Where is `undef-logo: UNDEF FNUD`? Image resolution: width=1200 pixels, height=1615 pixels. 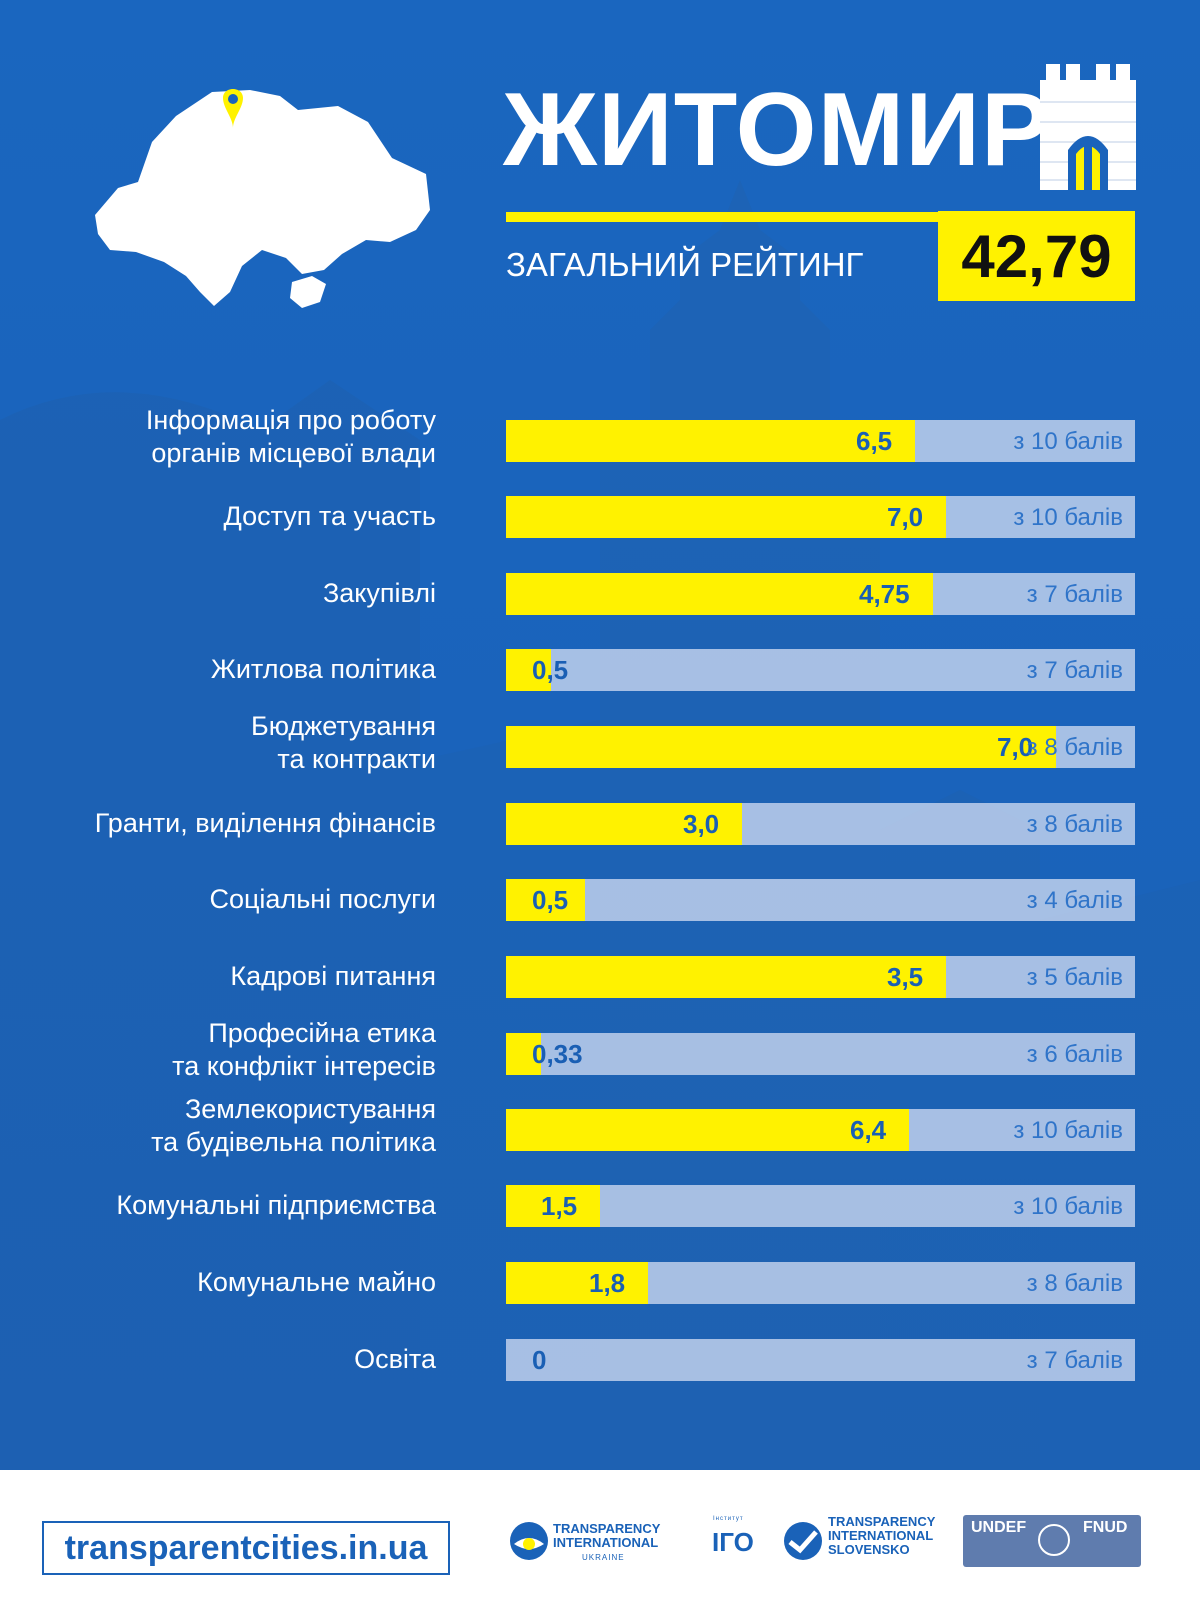 undef-logo: UNDEF FNUD is located at coordinates (1052, 1541).